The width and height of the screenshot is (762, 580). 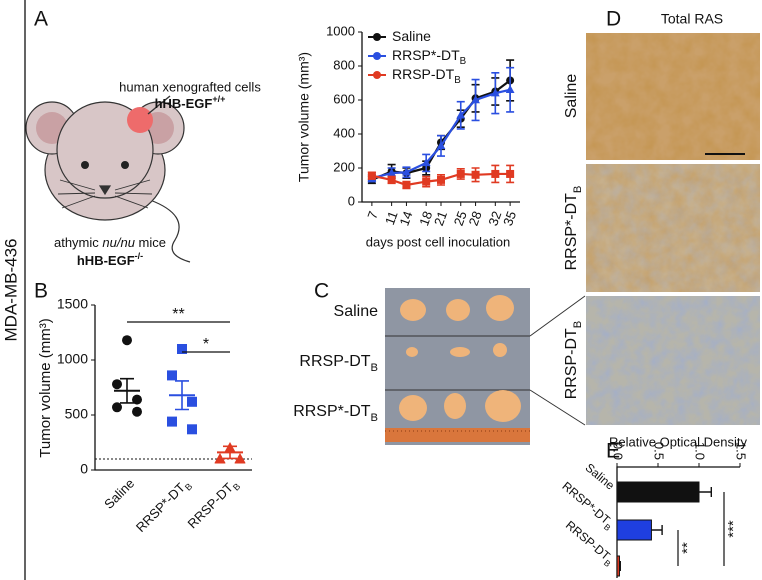 What do you see at coordinates (692, 19) in the screenshot?
I see `panel-title: Total RAS` at bounding box center [692, 19].